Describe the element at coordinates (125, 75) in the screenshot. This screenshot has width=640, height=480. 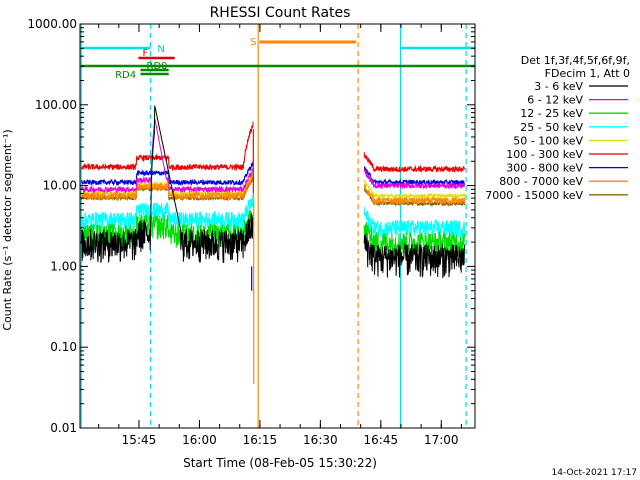
I see `flag-label-rd4: RD4` at that location.